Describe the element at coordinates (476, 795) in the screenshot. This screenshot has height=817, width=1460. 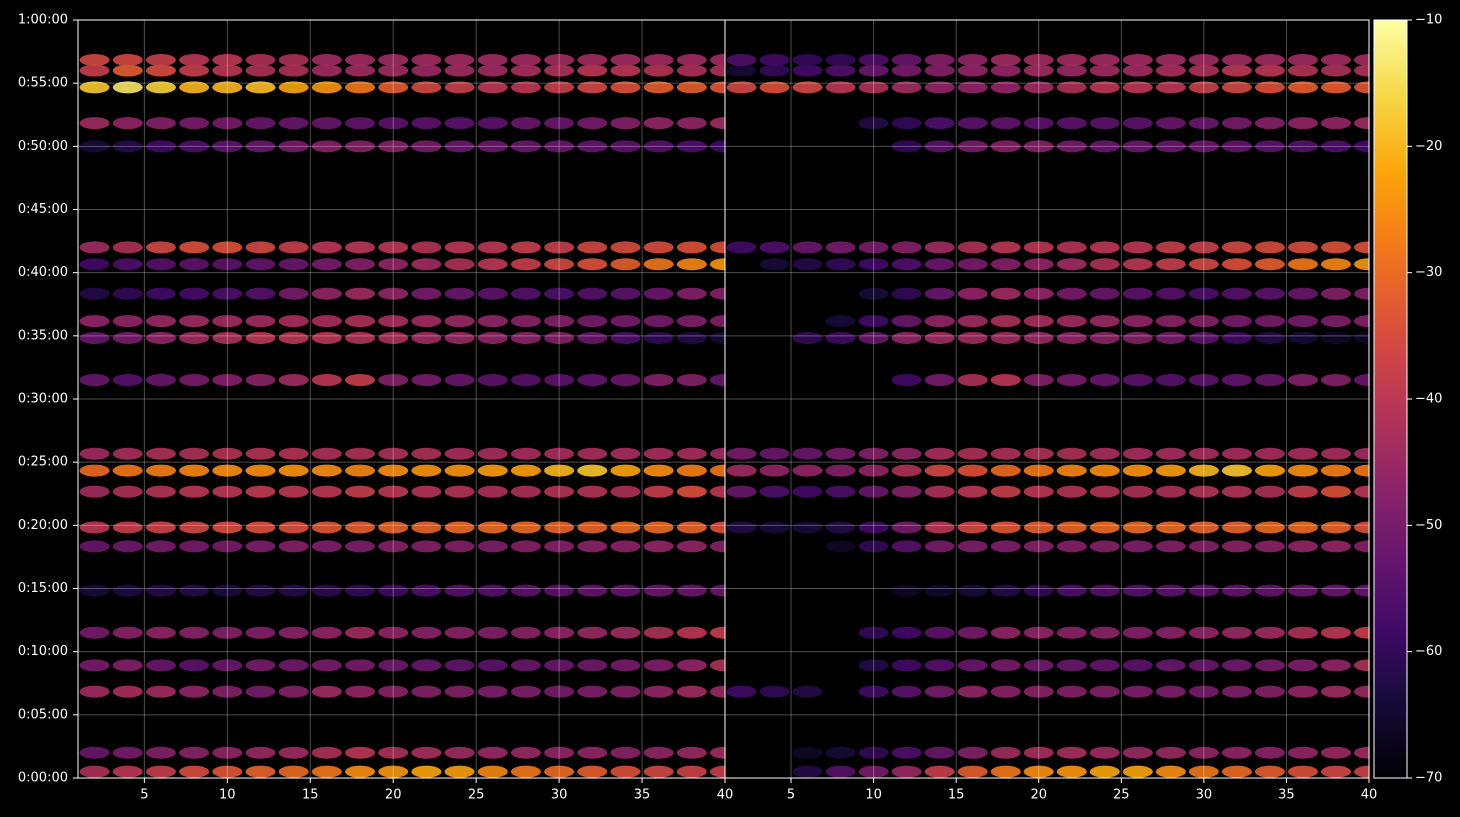
I see `x-tick-label: 25` at that location.